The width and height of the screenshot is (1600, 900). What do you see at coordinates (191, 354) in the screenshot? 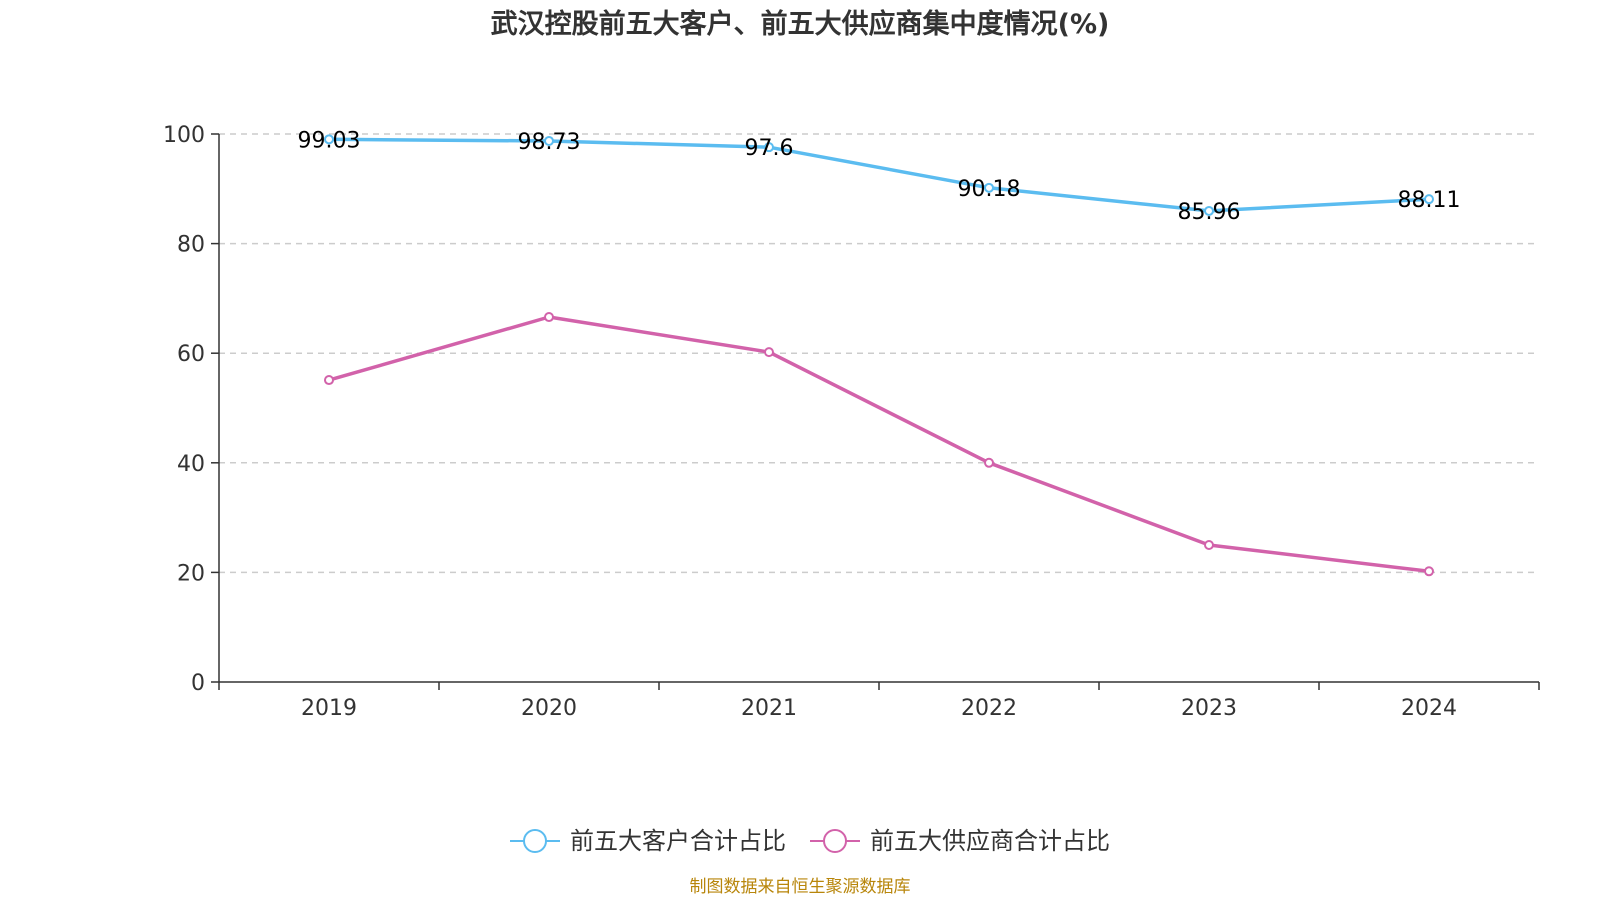
I see `y-tick-label: 60` at bounding box center [191, 354].